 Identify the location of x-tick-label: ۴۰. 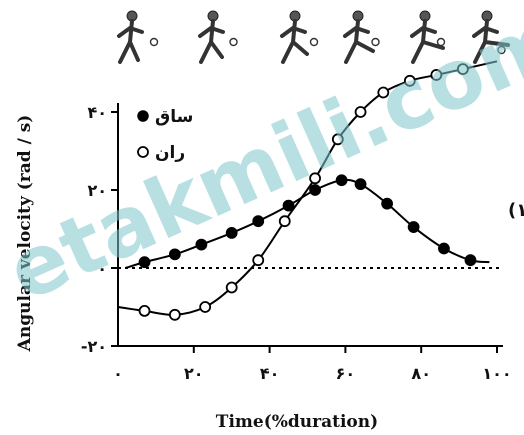
(270, 373).